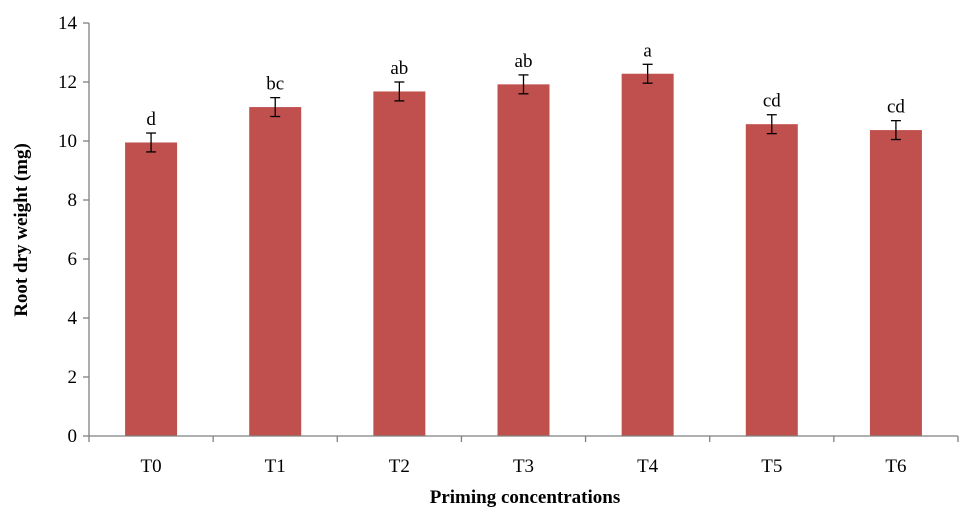 Image resolution: width=972 pixels, height=511 pixels. I want to click on bar-t5, so click(771, 280).